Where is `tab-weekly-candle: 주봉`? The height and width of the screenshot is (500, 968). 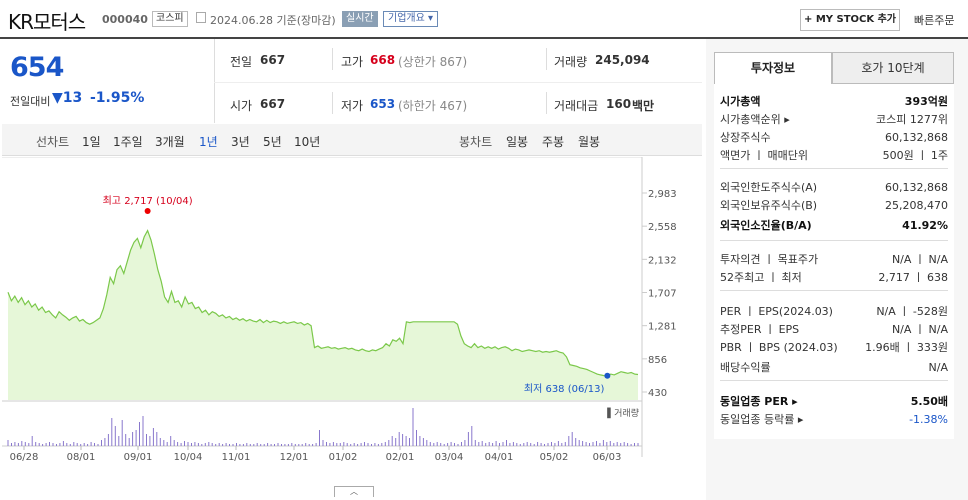 tab-weekly-candle: 주봉 is located at coordinates (553, 142).